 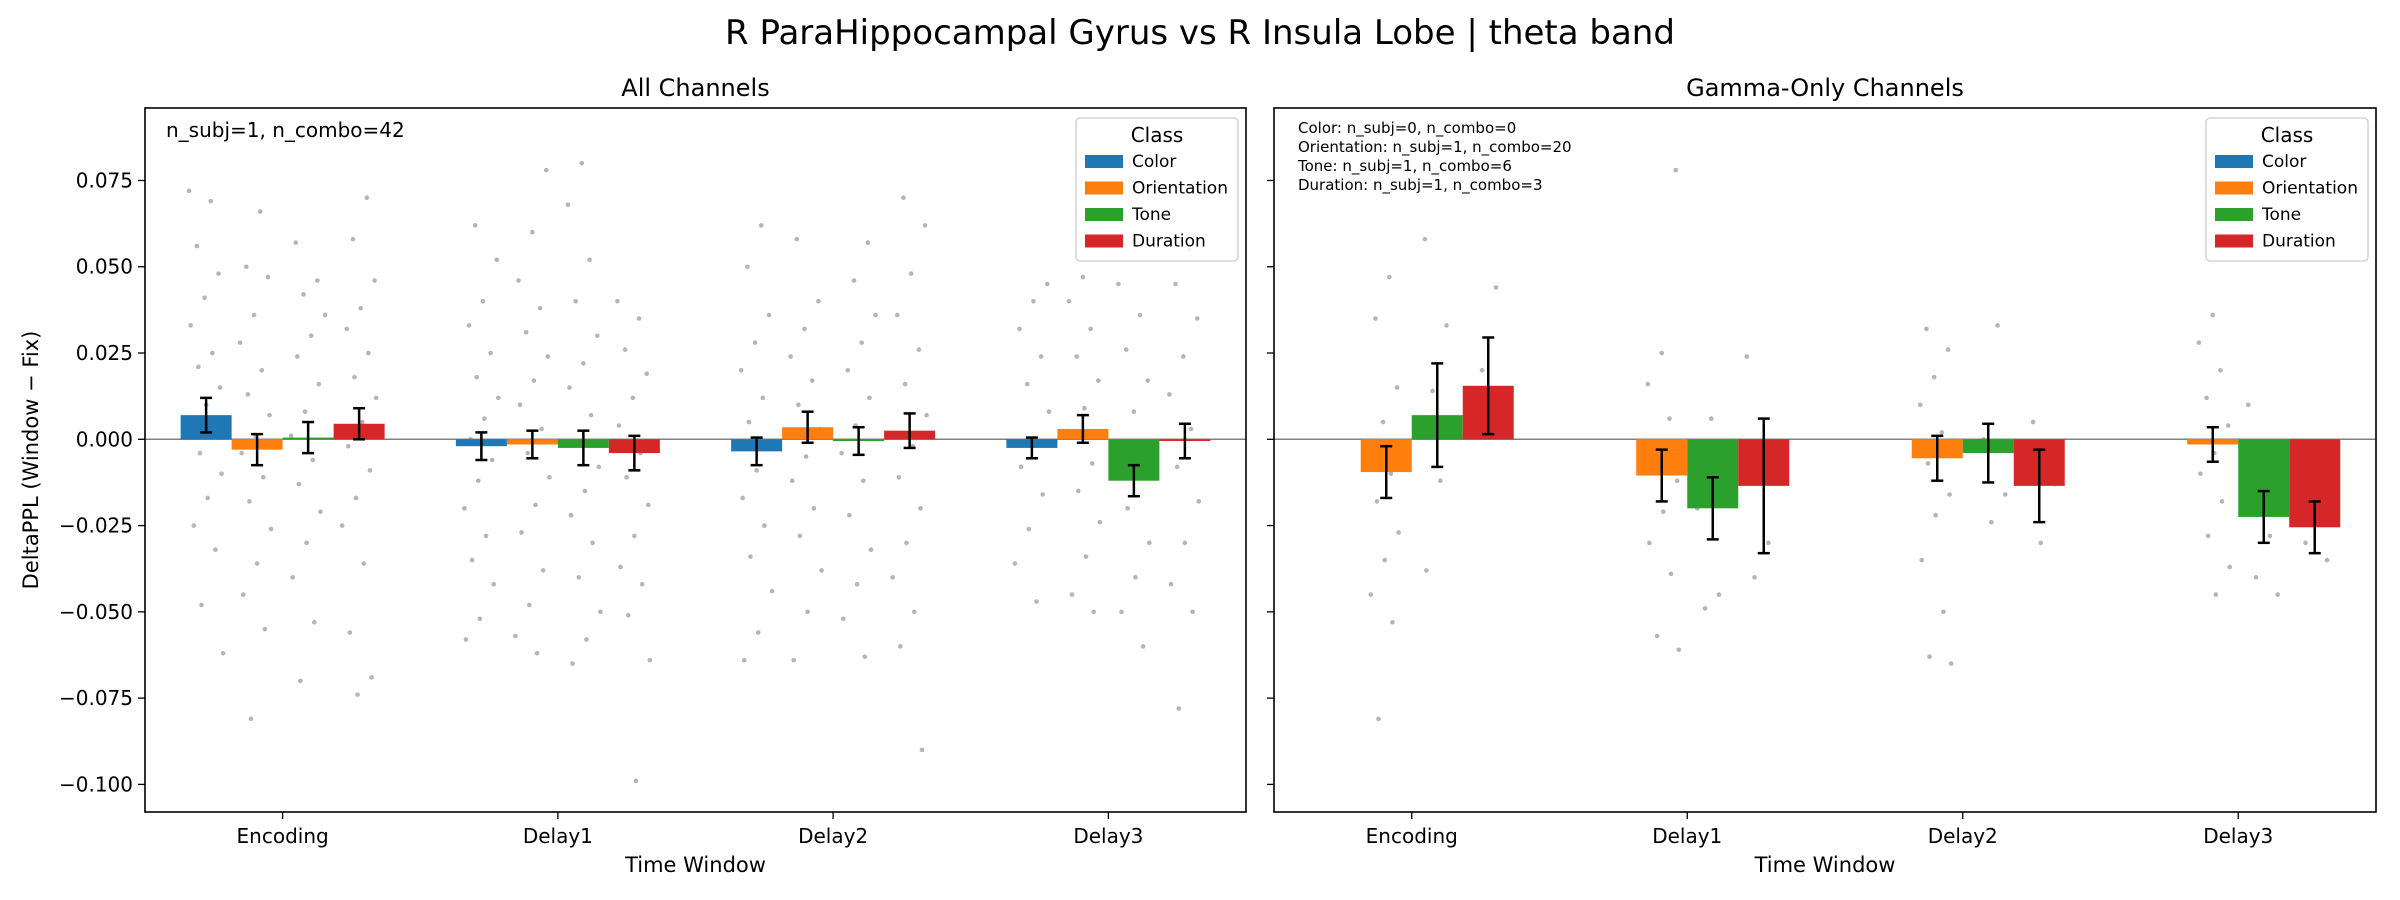 I want to click on y-axis-label: DeltaPPL (Window − Fix), so click(x=31, y=460).